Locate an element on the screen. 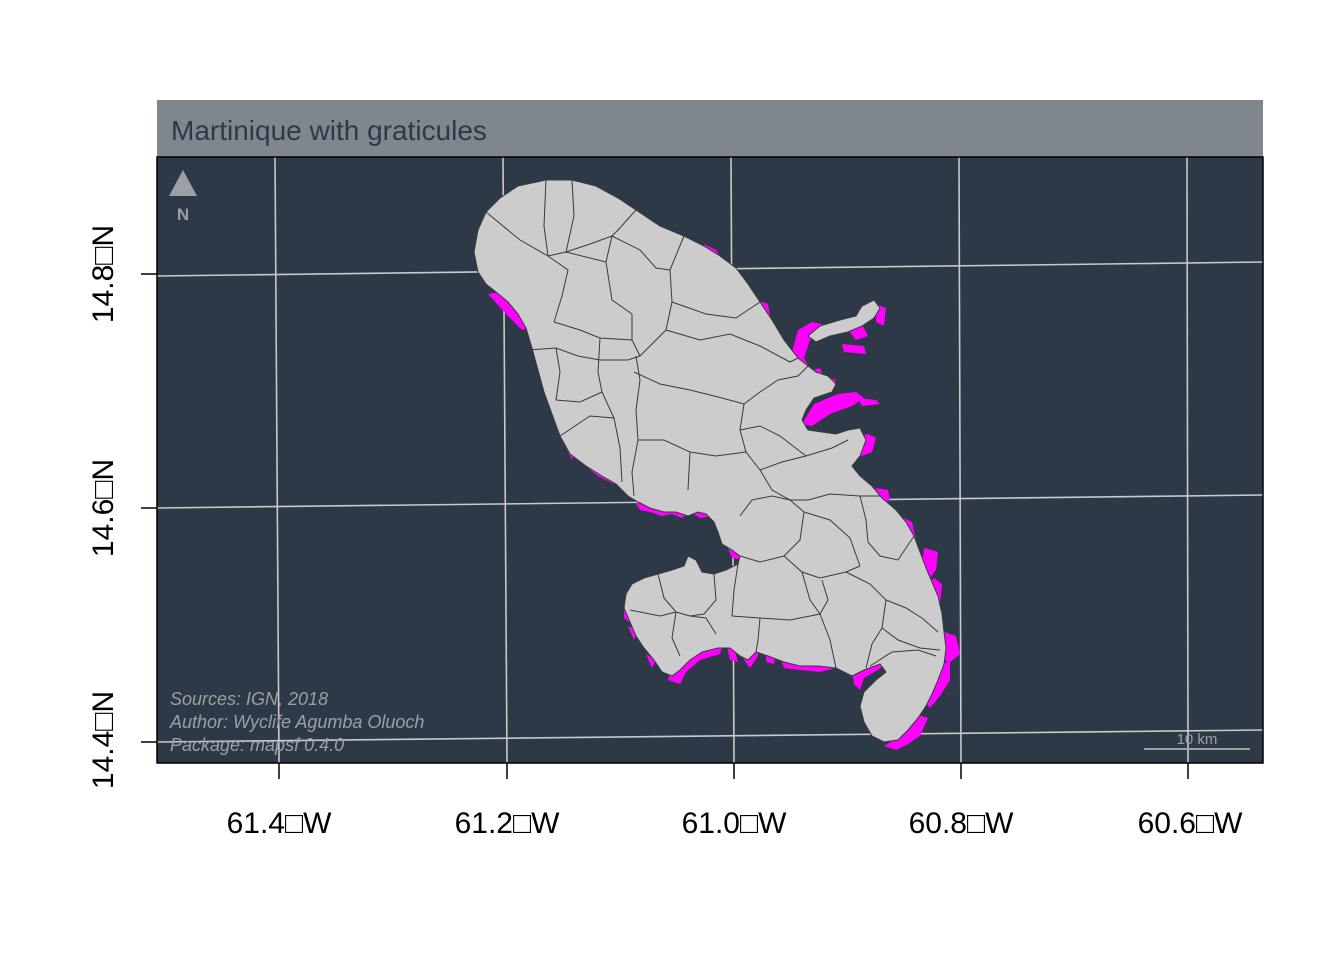  y-tick-label: 14.4□N is located at coordinates (103, 740).